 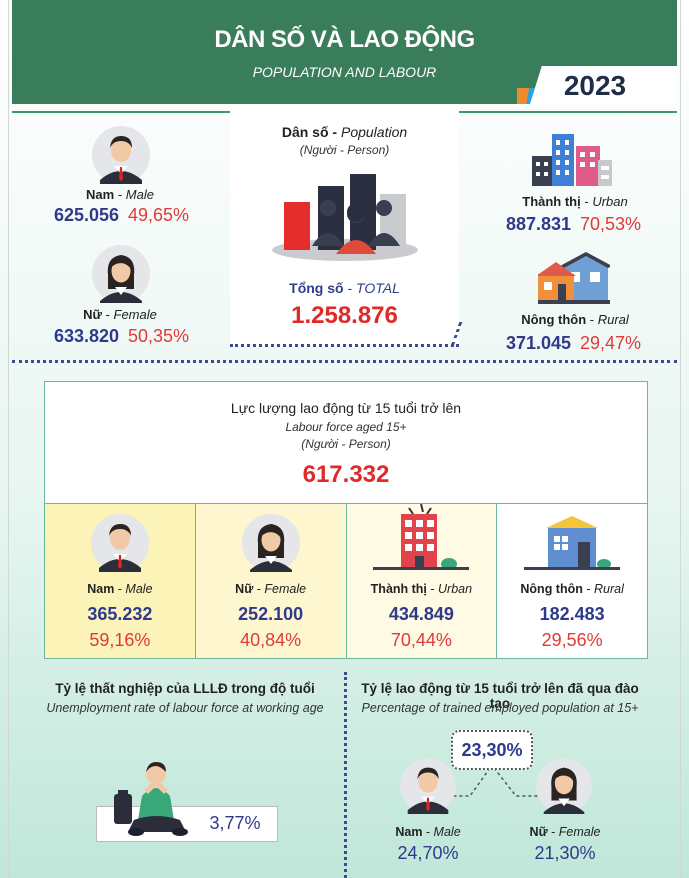 I want to click on labour-card-female: Nữ - Female 252.100 40,84%, so click(x=270, y=581).